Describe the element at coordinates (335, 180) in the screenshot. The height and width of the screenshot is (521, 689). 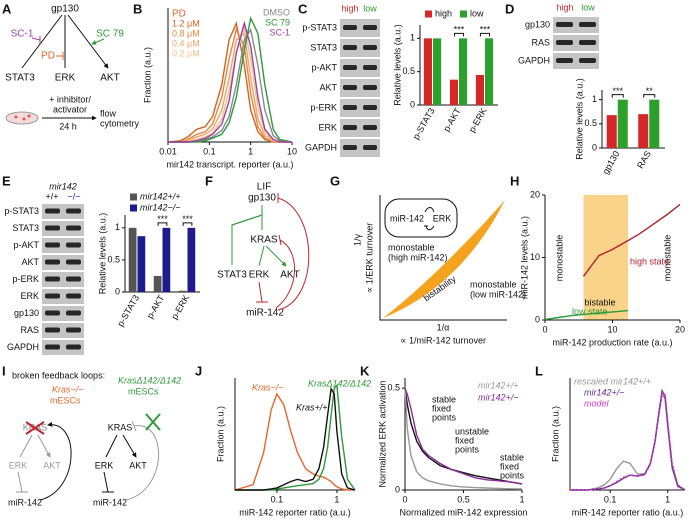
I see `panel-letter: G` at that location.